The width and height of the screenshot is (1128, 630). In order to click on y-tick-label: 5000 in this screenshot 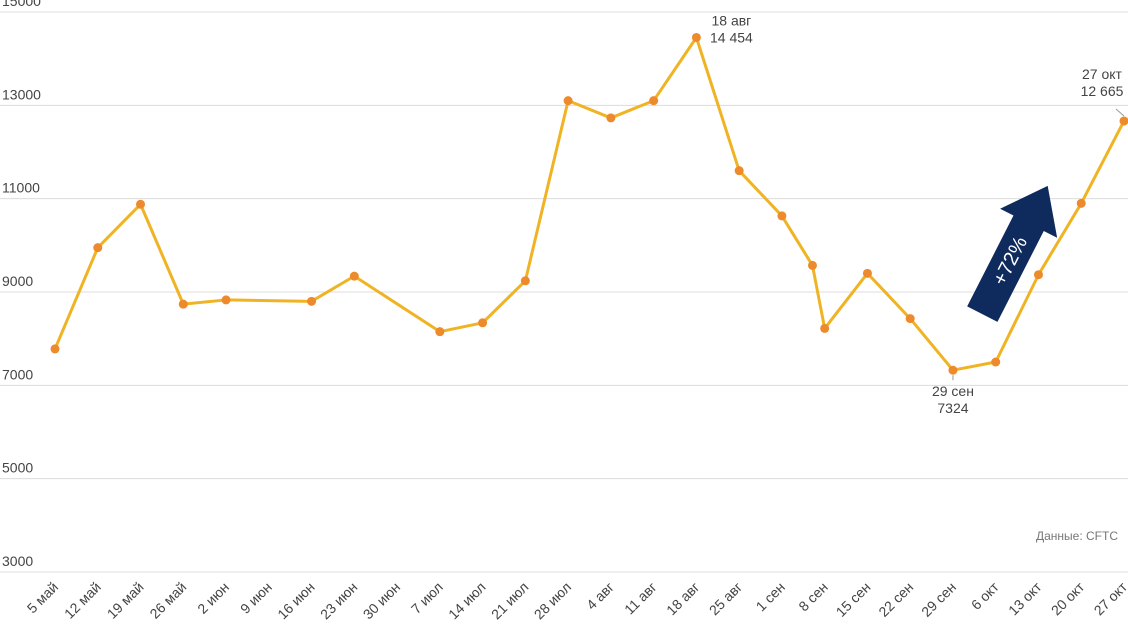, I will do `click(17, 468)`.